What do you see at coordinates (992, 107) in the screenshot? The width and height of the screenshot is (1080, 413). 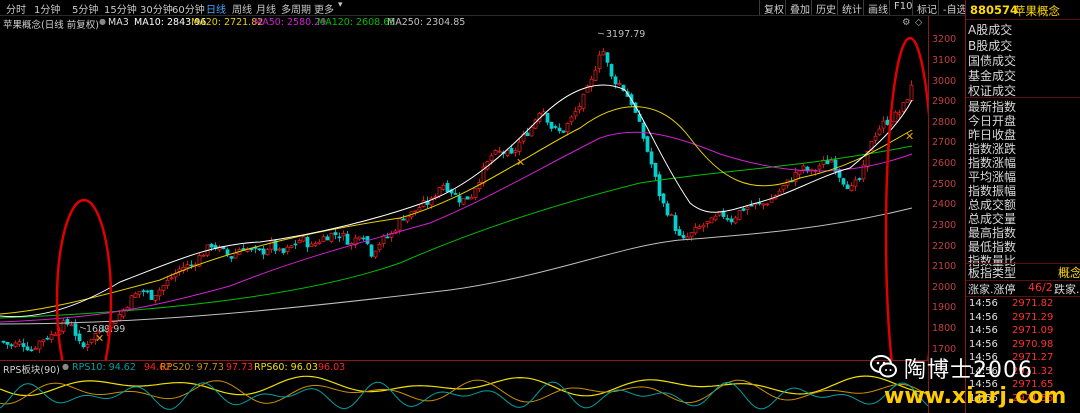 I see `stat-label: 最新指数` at bounding box center [992, 107].